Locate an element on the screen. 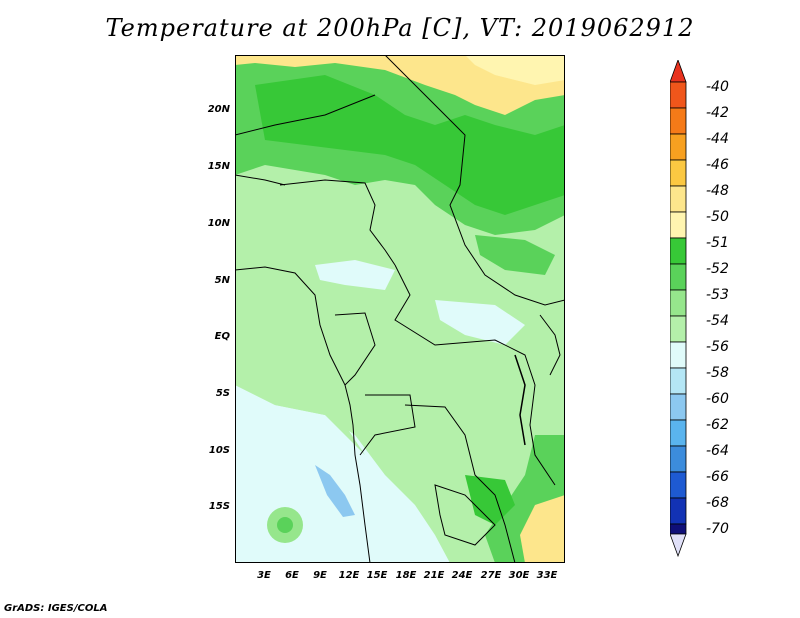 The image size is (800, 618). legend-arrow-bottom is located at coordinates (678, 545).